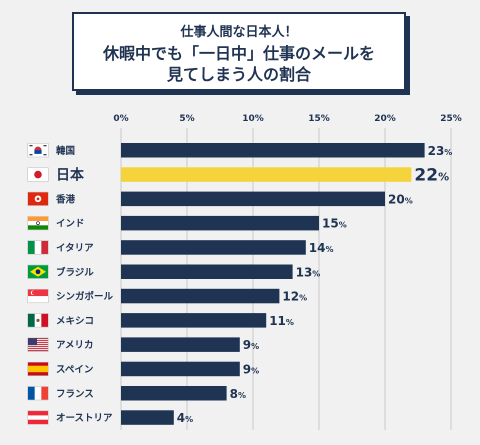 This screenshot has height=445, width=480. What do you see at coordinates (38, 198) in the screenshot?
I see `hongkong-flag-icon` at bounding box center [38, 198].